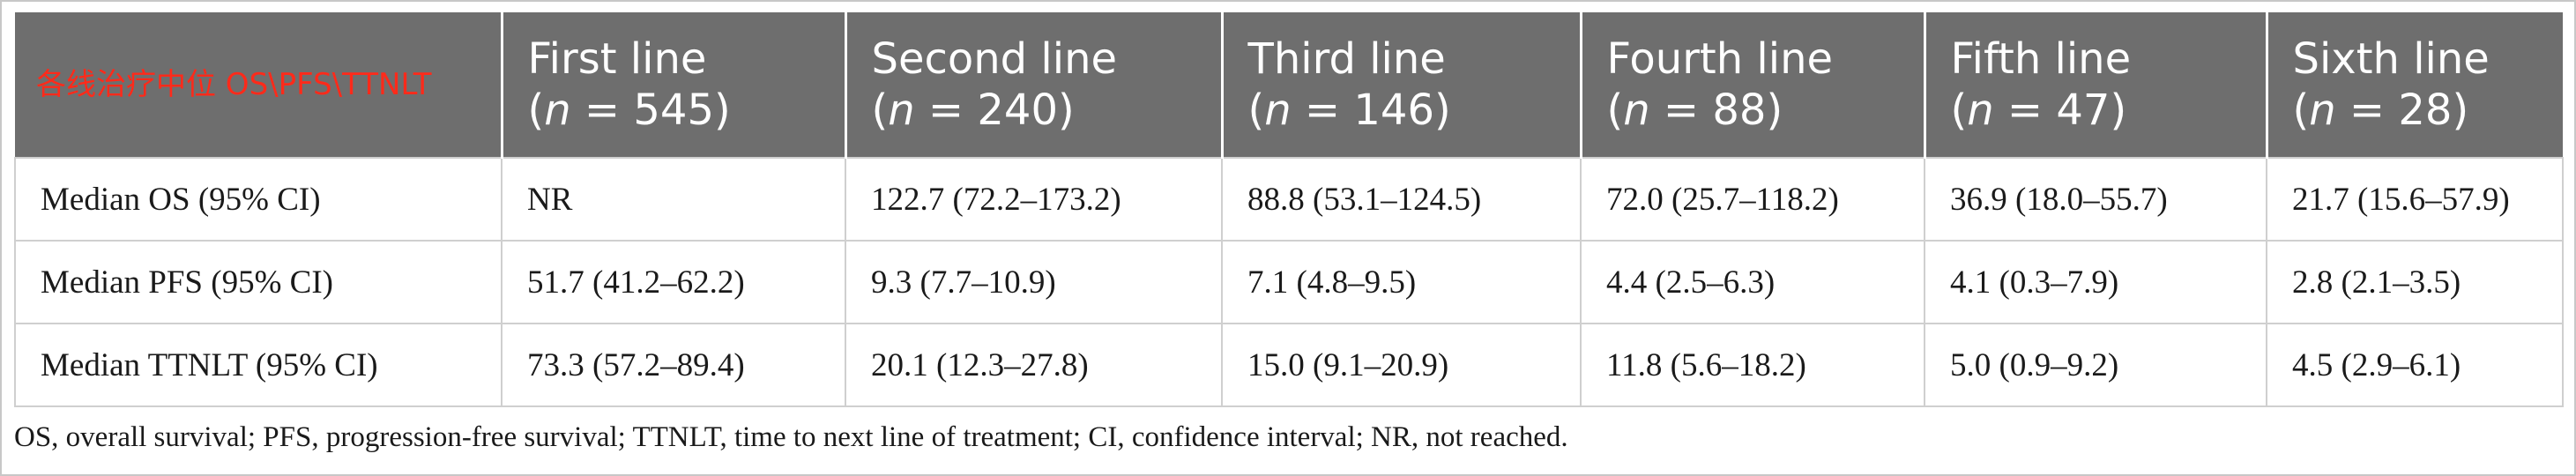 Image resolution: width=2576 pixels, height=476 pixels. Describe the element at coordinates (1752, 85) in the screenshot. I see `column-header-fourth-line: Fourth line (n = 88)` at that location.